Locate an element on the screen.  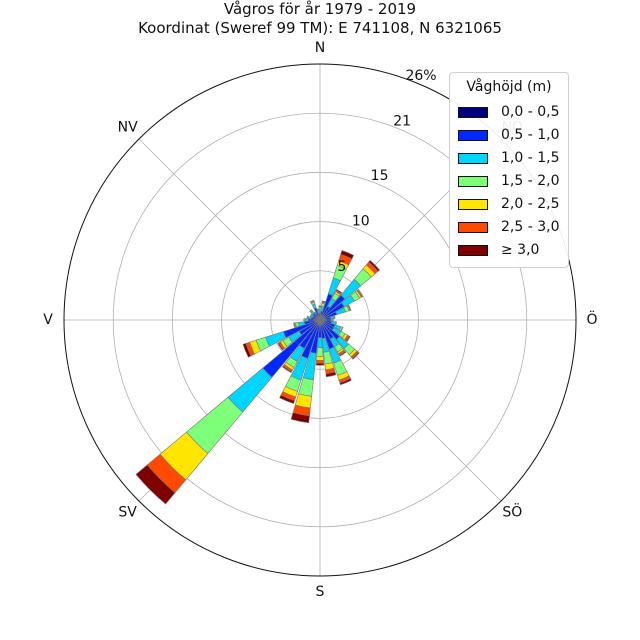
chart-title: Vågros för år 1979 - 2019 is located at coordinates (320, 9).